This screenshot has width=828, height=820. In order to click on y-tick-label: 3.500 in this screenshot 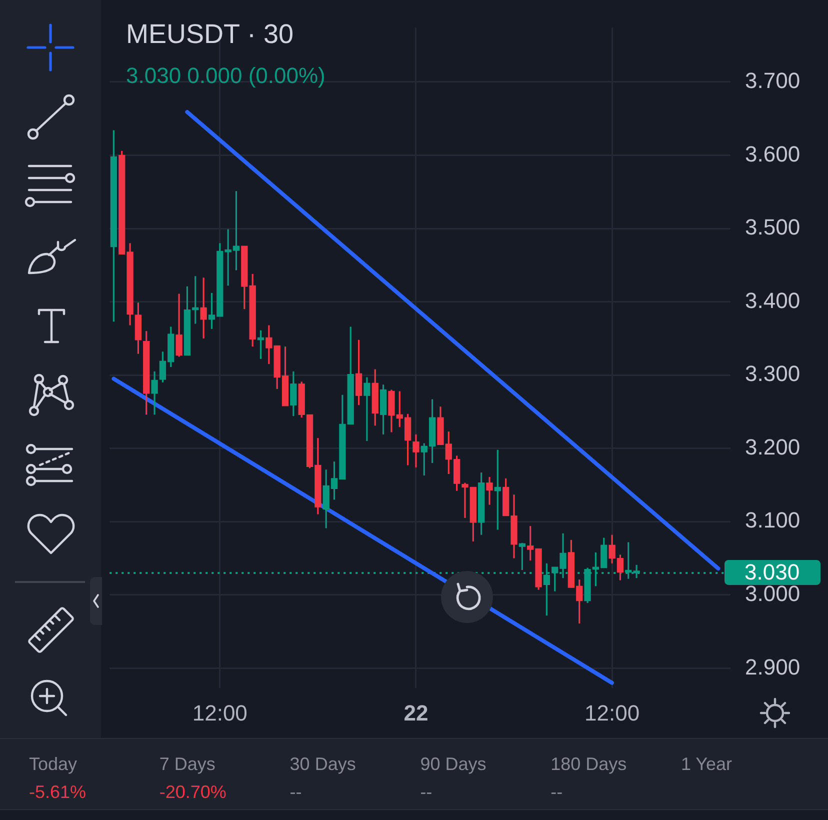, I will do `click(772, 227)`.